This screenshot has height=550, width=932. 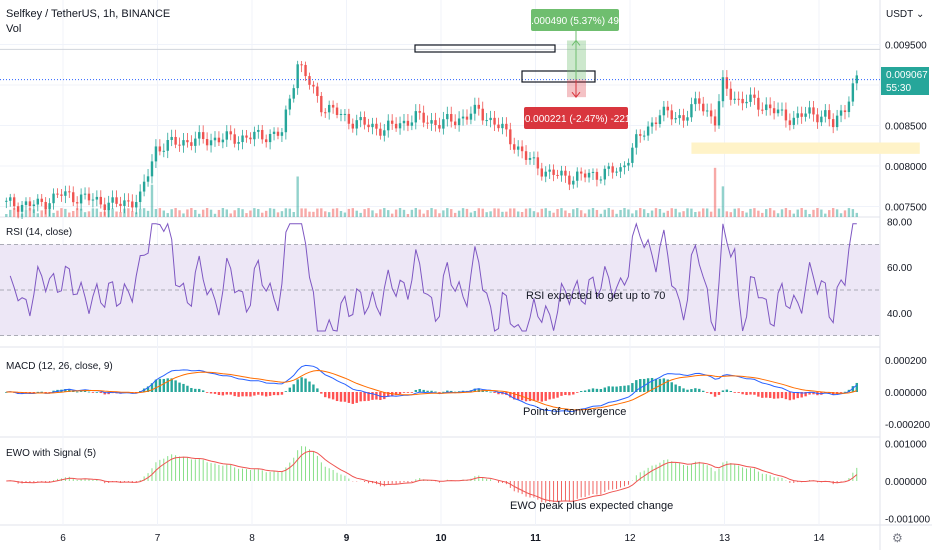 I want to click on stop-arrowhead, so click(x=576, y=94).